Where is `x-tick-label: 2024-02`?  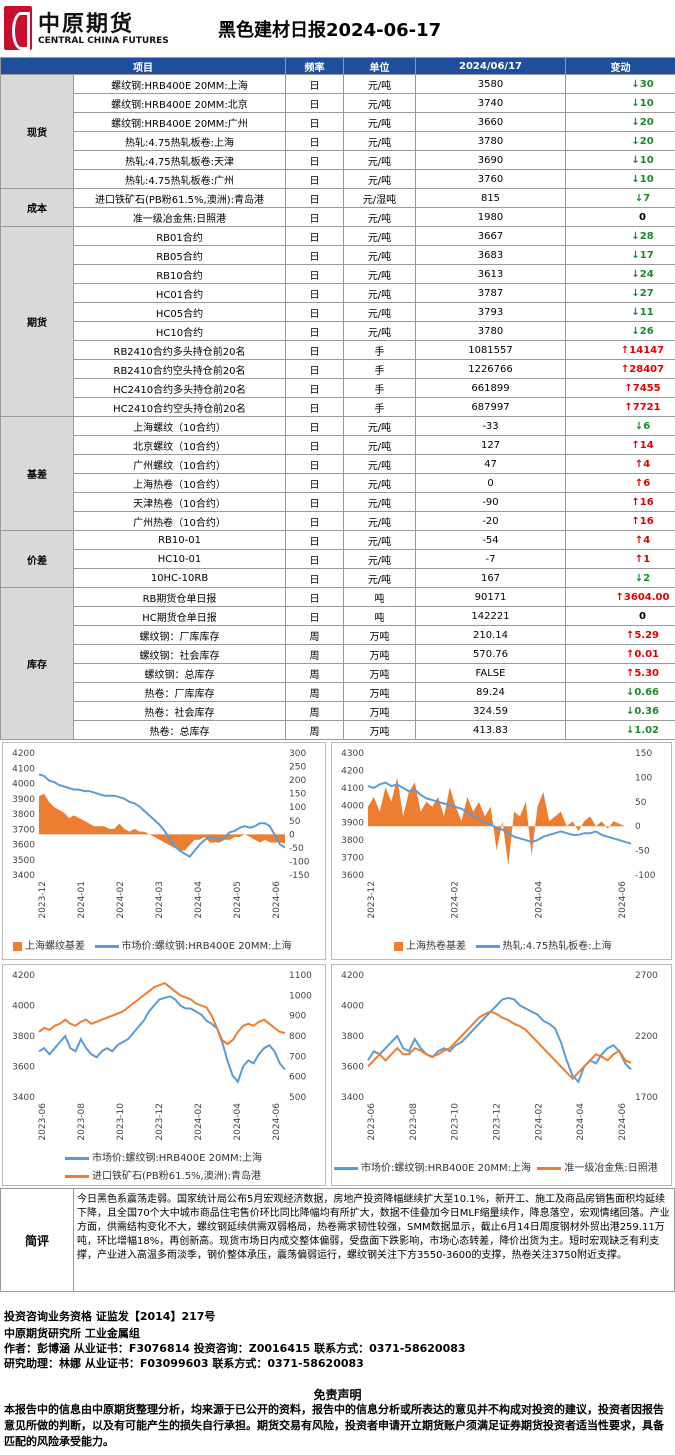
x-tick-label: 2024-02 is located at coordinates (121, 900).